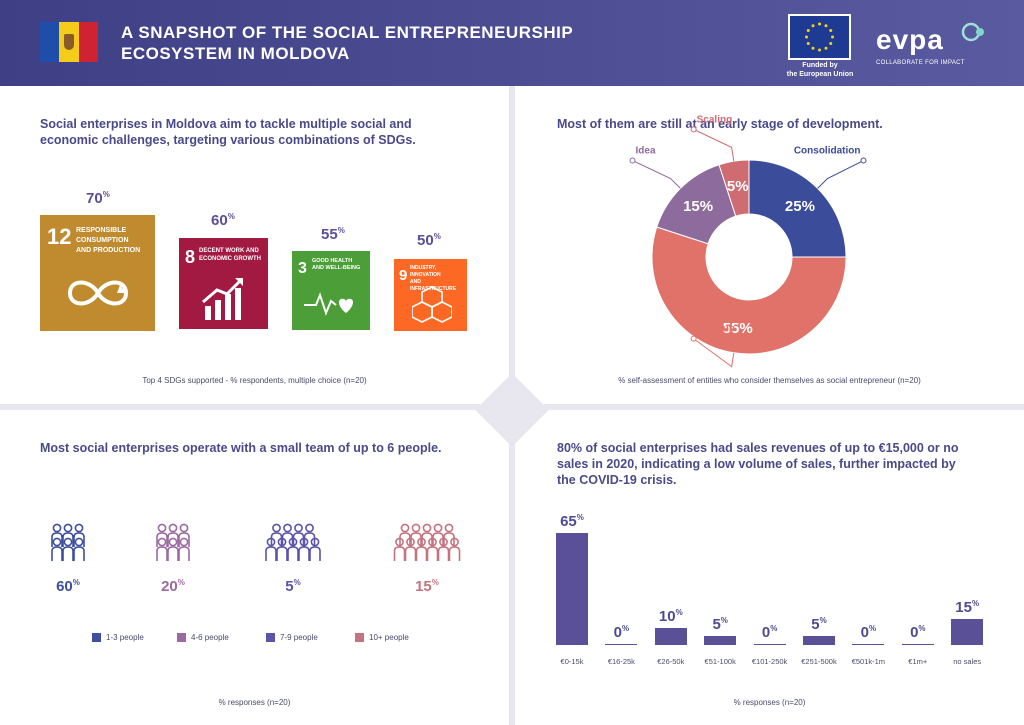 The image size is (1024, 725). Describe the element at coordinates (69, 42) in the screenshot. I see `moldova-flag-icon` at that location.